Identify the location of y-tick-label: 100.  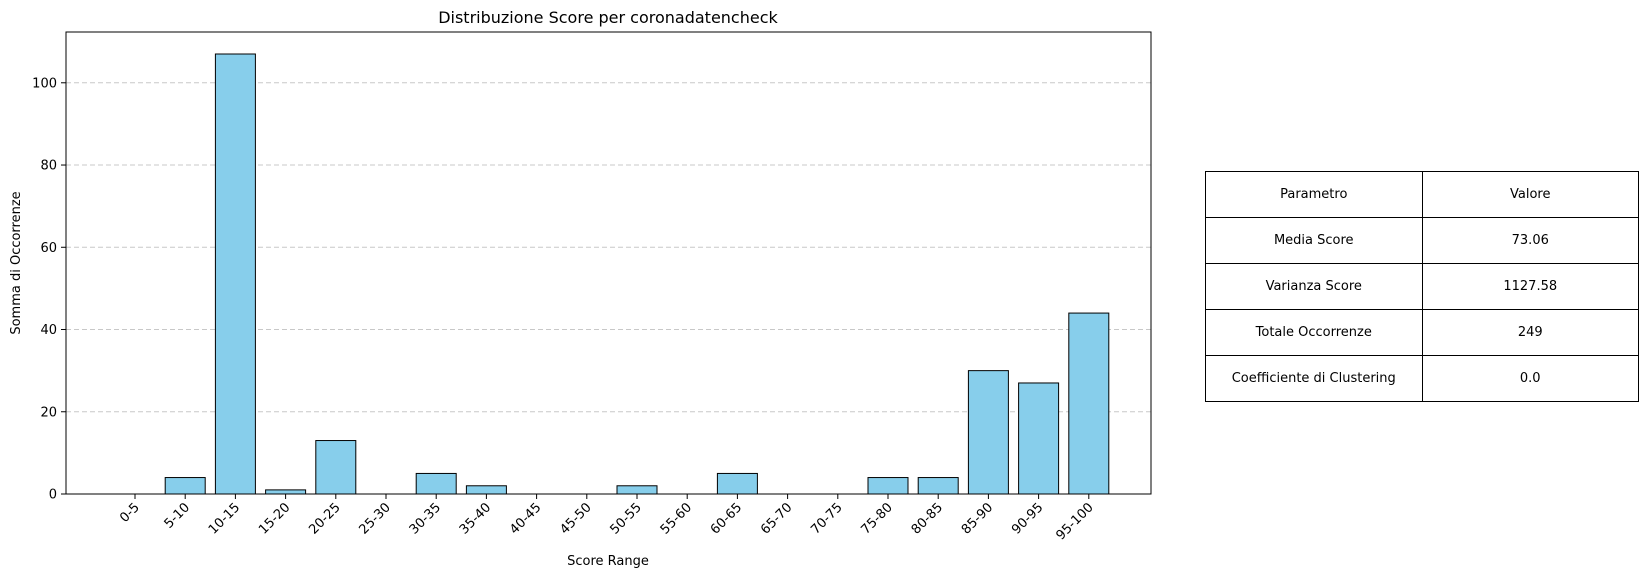
(44, 83).